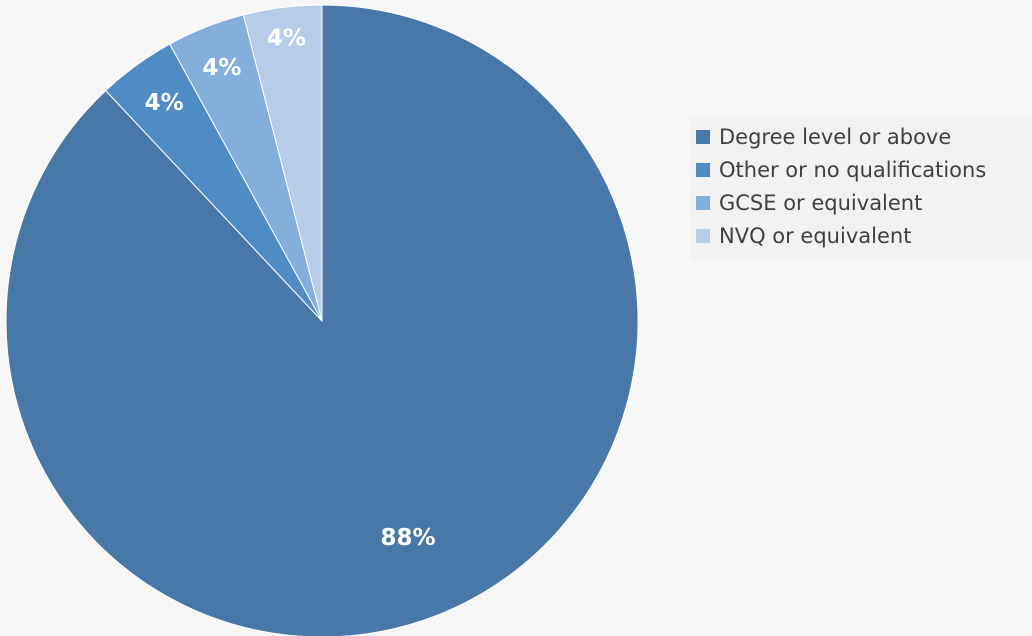 The width and height of the screenshot is (1032, 636). I want to click on slice-data-label-1: 4%, so click(164, 103).